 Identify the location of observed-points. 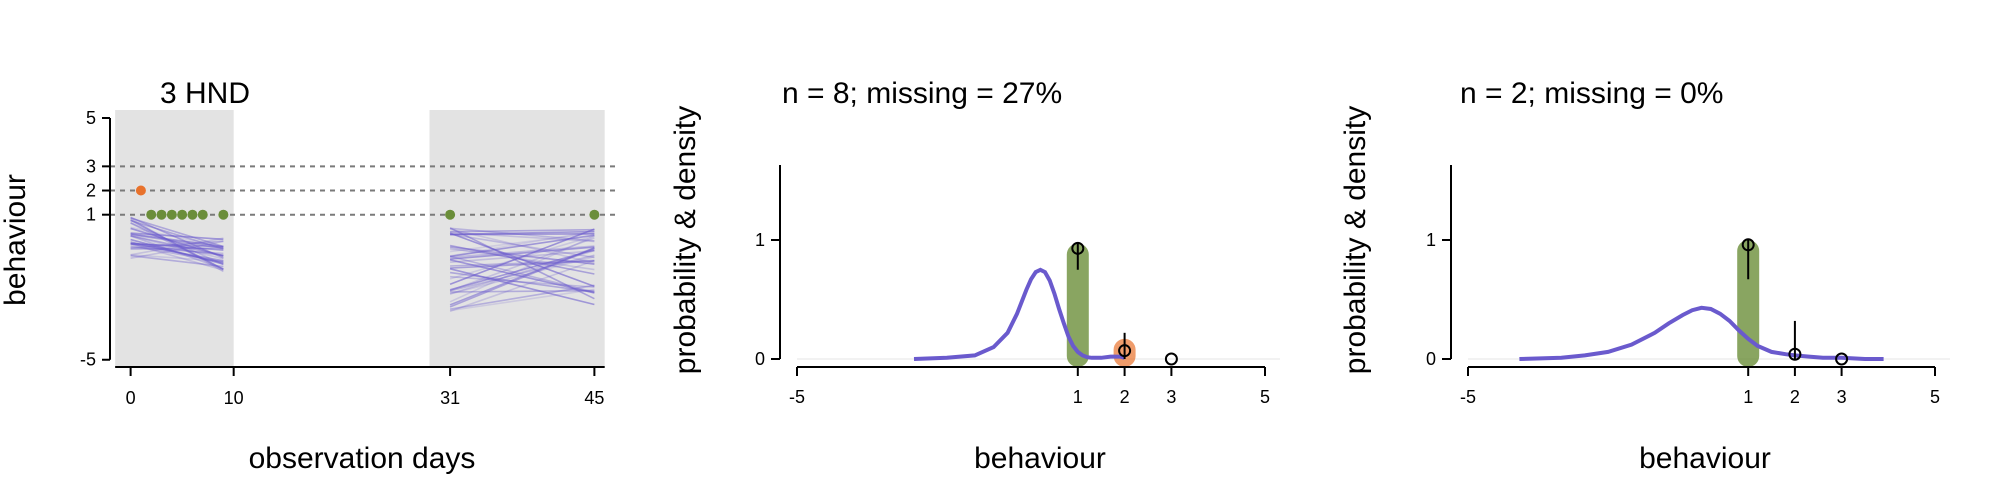
(367, 202).